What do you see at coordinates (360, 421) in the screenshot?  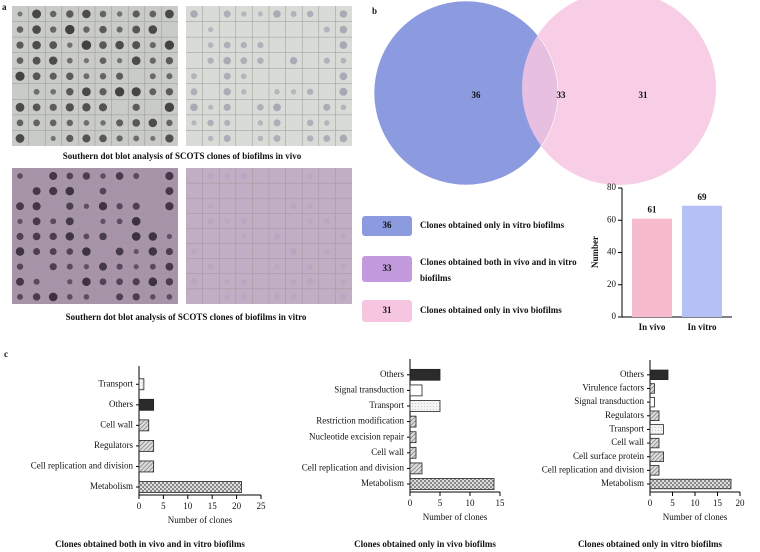 I see `y-tick-label: Restriction modification` at bounding box center [360, 421].